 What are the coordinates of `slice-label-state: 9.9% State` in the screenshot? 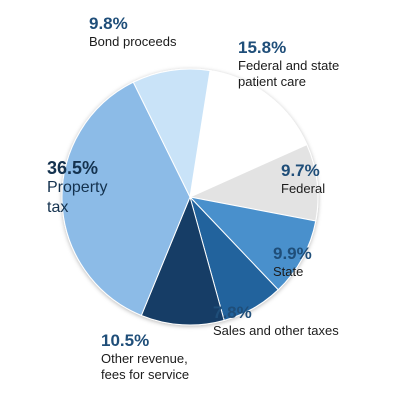 It's located at (292, 262).